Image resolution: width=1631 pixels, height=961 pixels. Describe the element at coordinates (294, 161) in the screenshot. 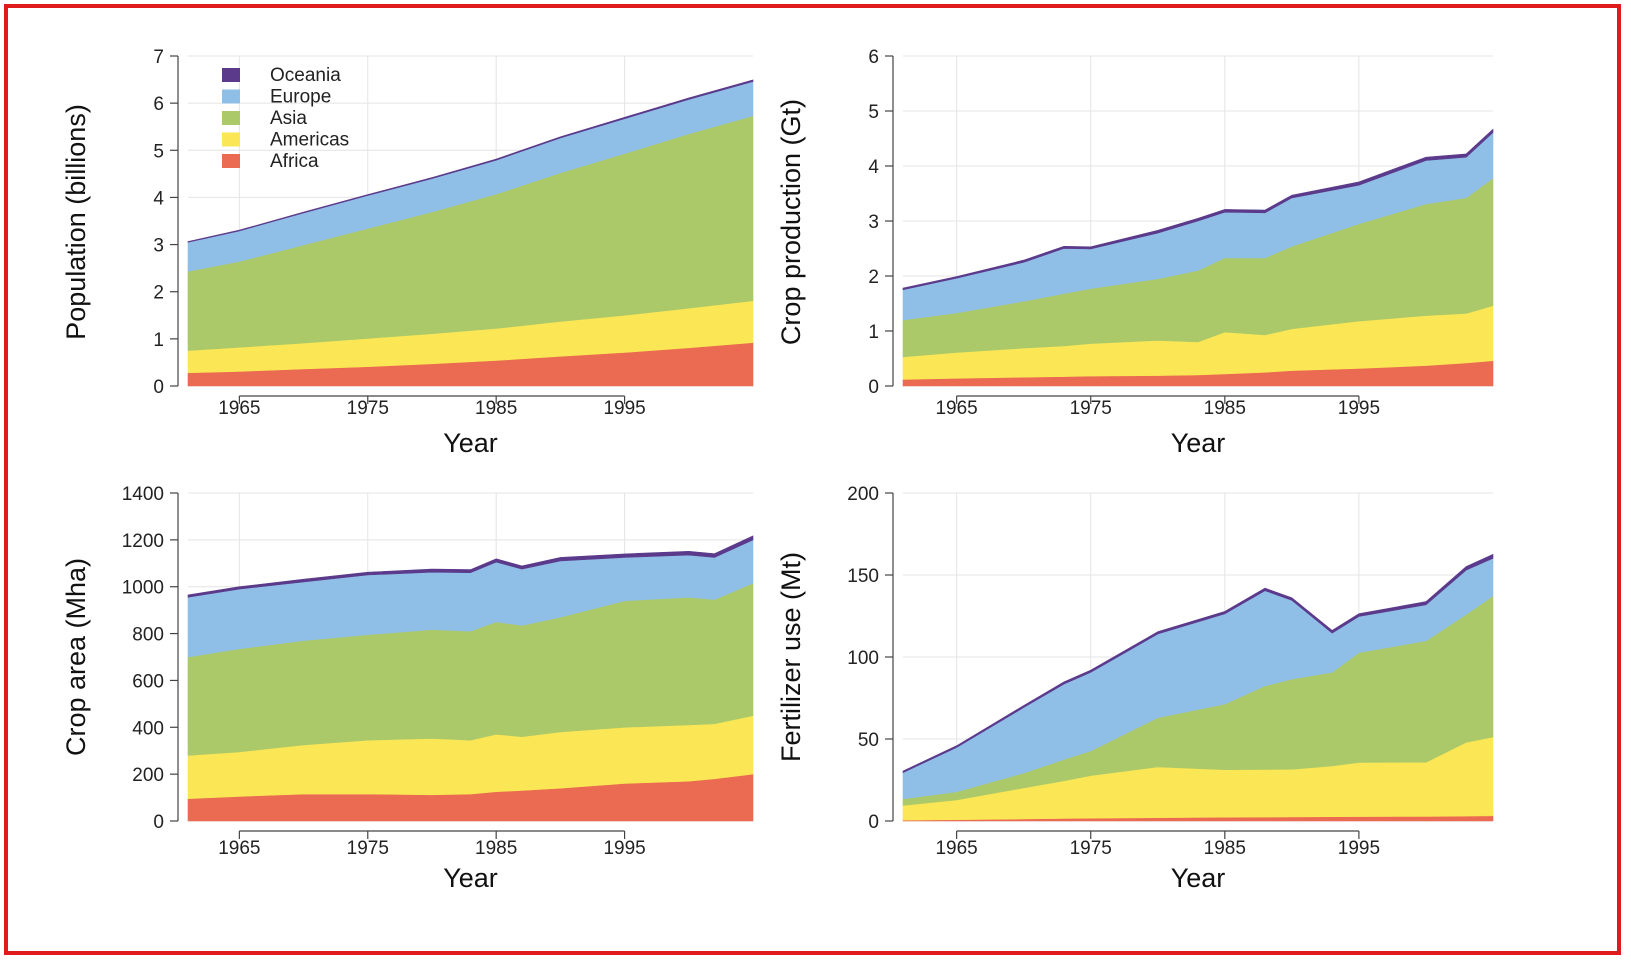

I see `legend-label-africa: Africa` at that location.